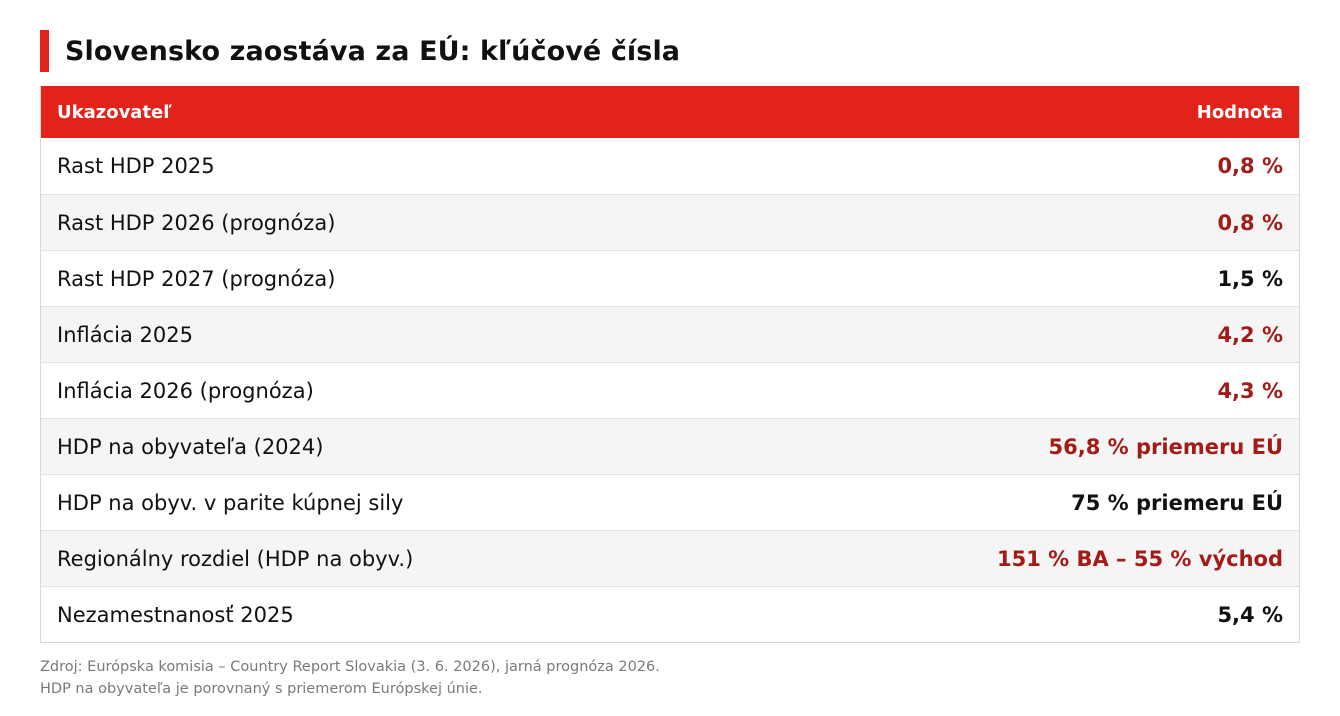  What do you see at coordinates (670, 614) in the screenshot?
I see `table-row: Nezamestnanosť 2025 5,4 %` at bounding box center [670, 614].